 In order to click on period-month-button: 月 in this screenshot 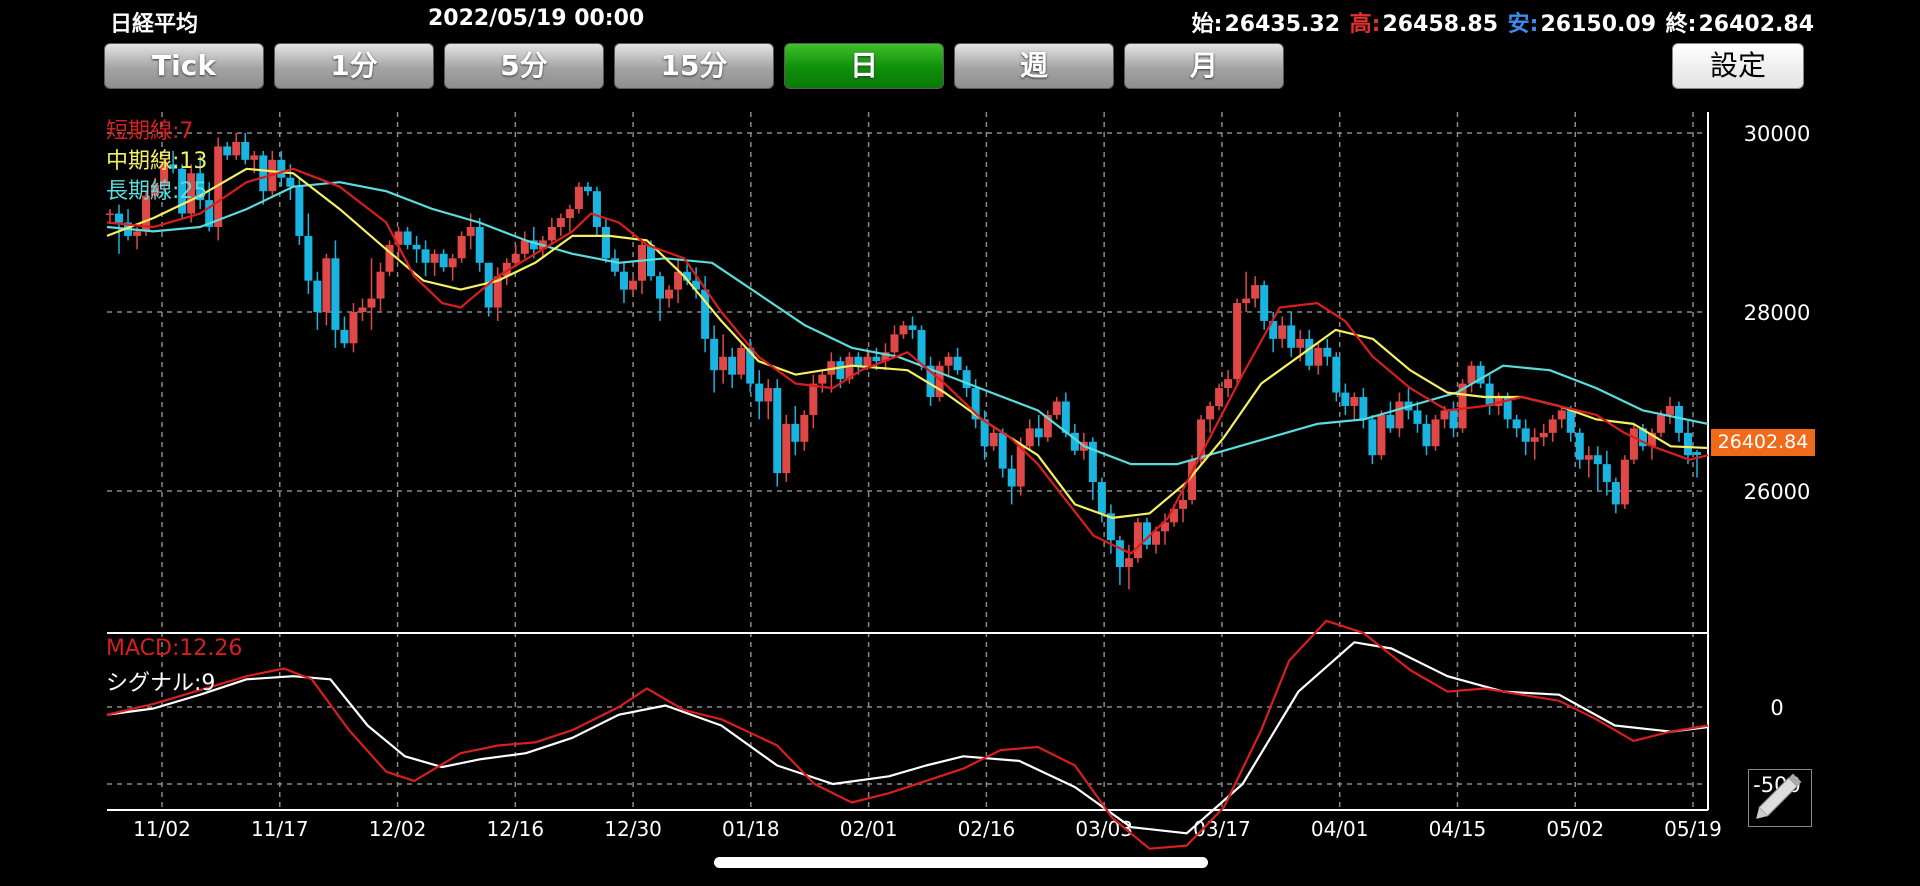, I will do `click(1204, 66)`.